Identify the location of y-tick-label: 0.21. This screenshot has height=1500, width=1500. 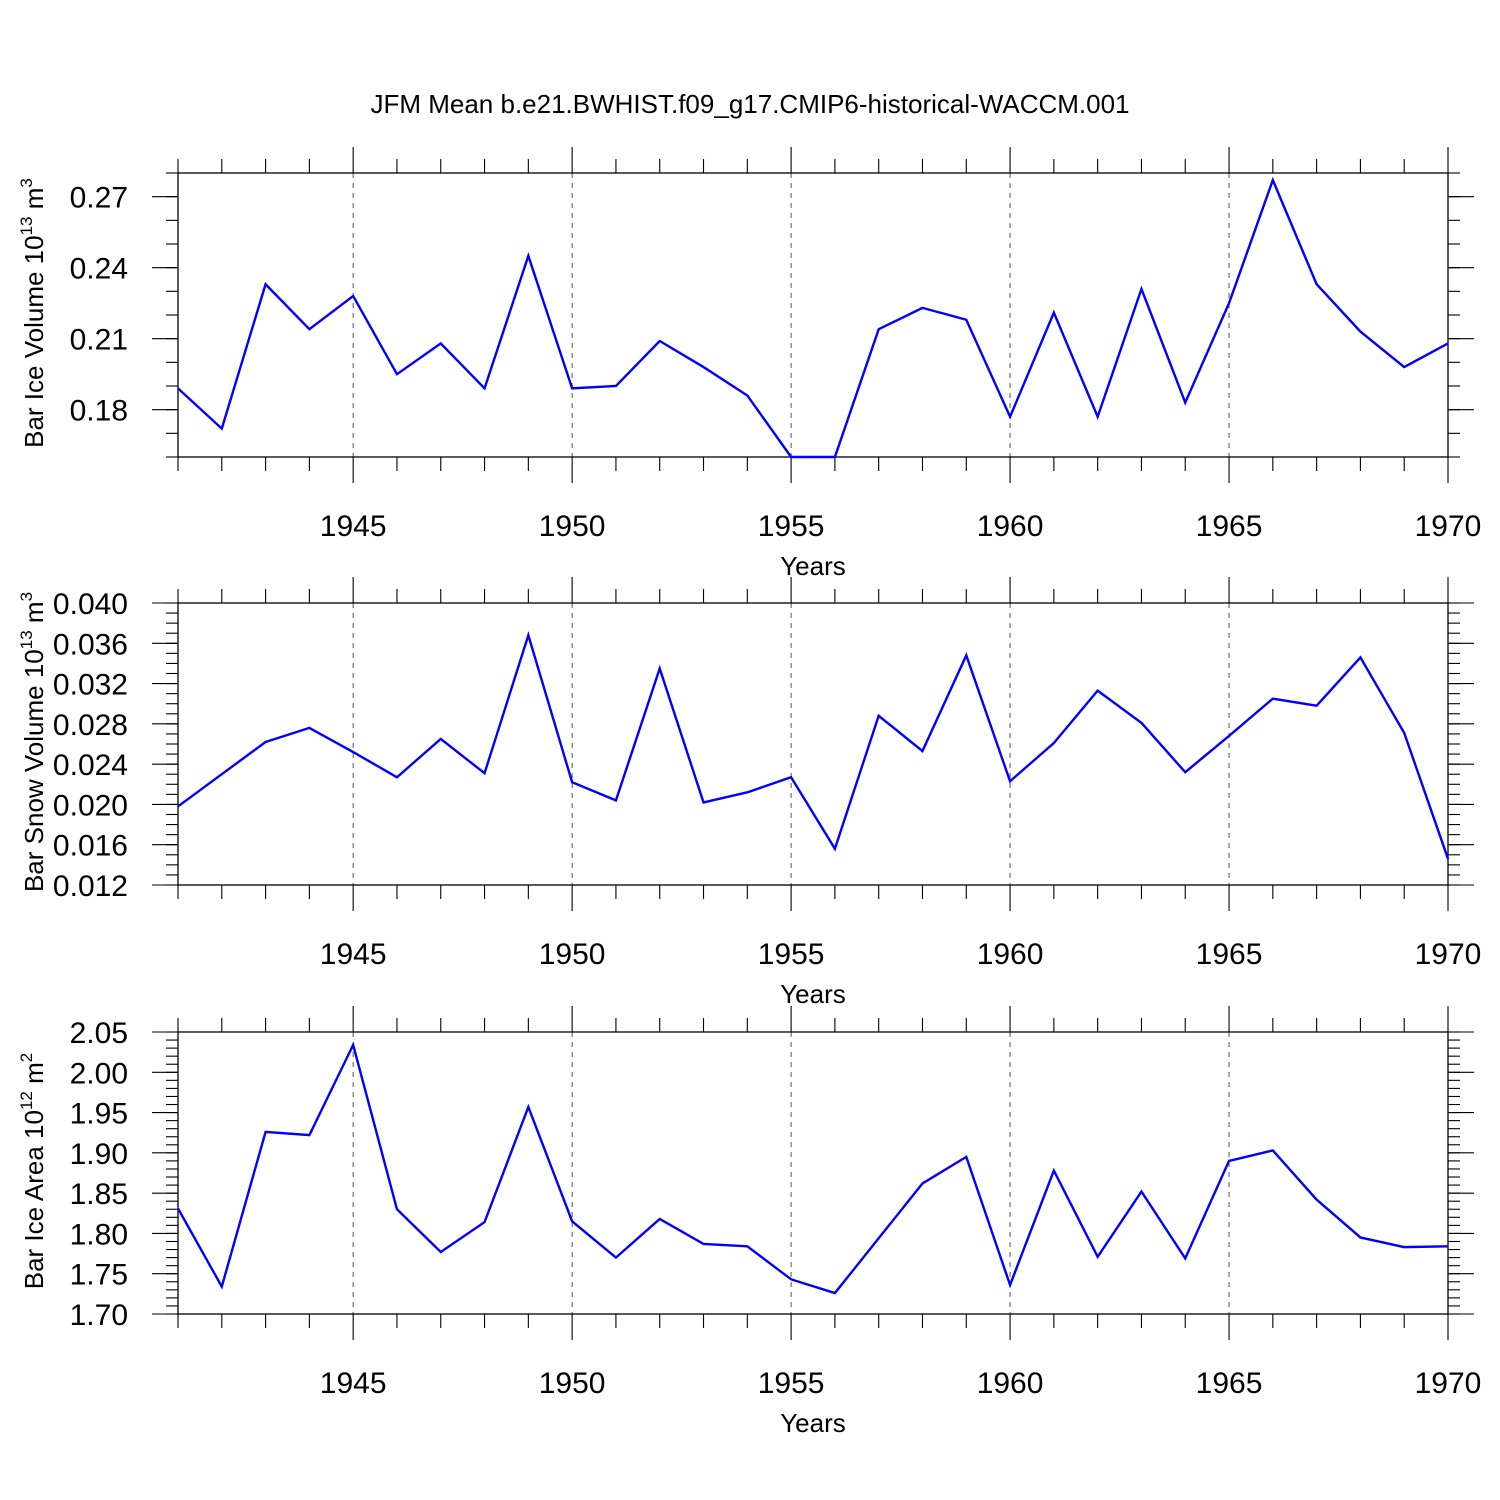
(99, 340).